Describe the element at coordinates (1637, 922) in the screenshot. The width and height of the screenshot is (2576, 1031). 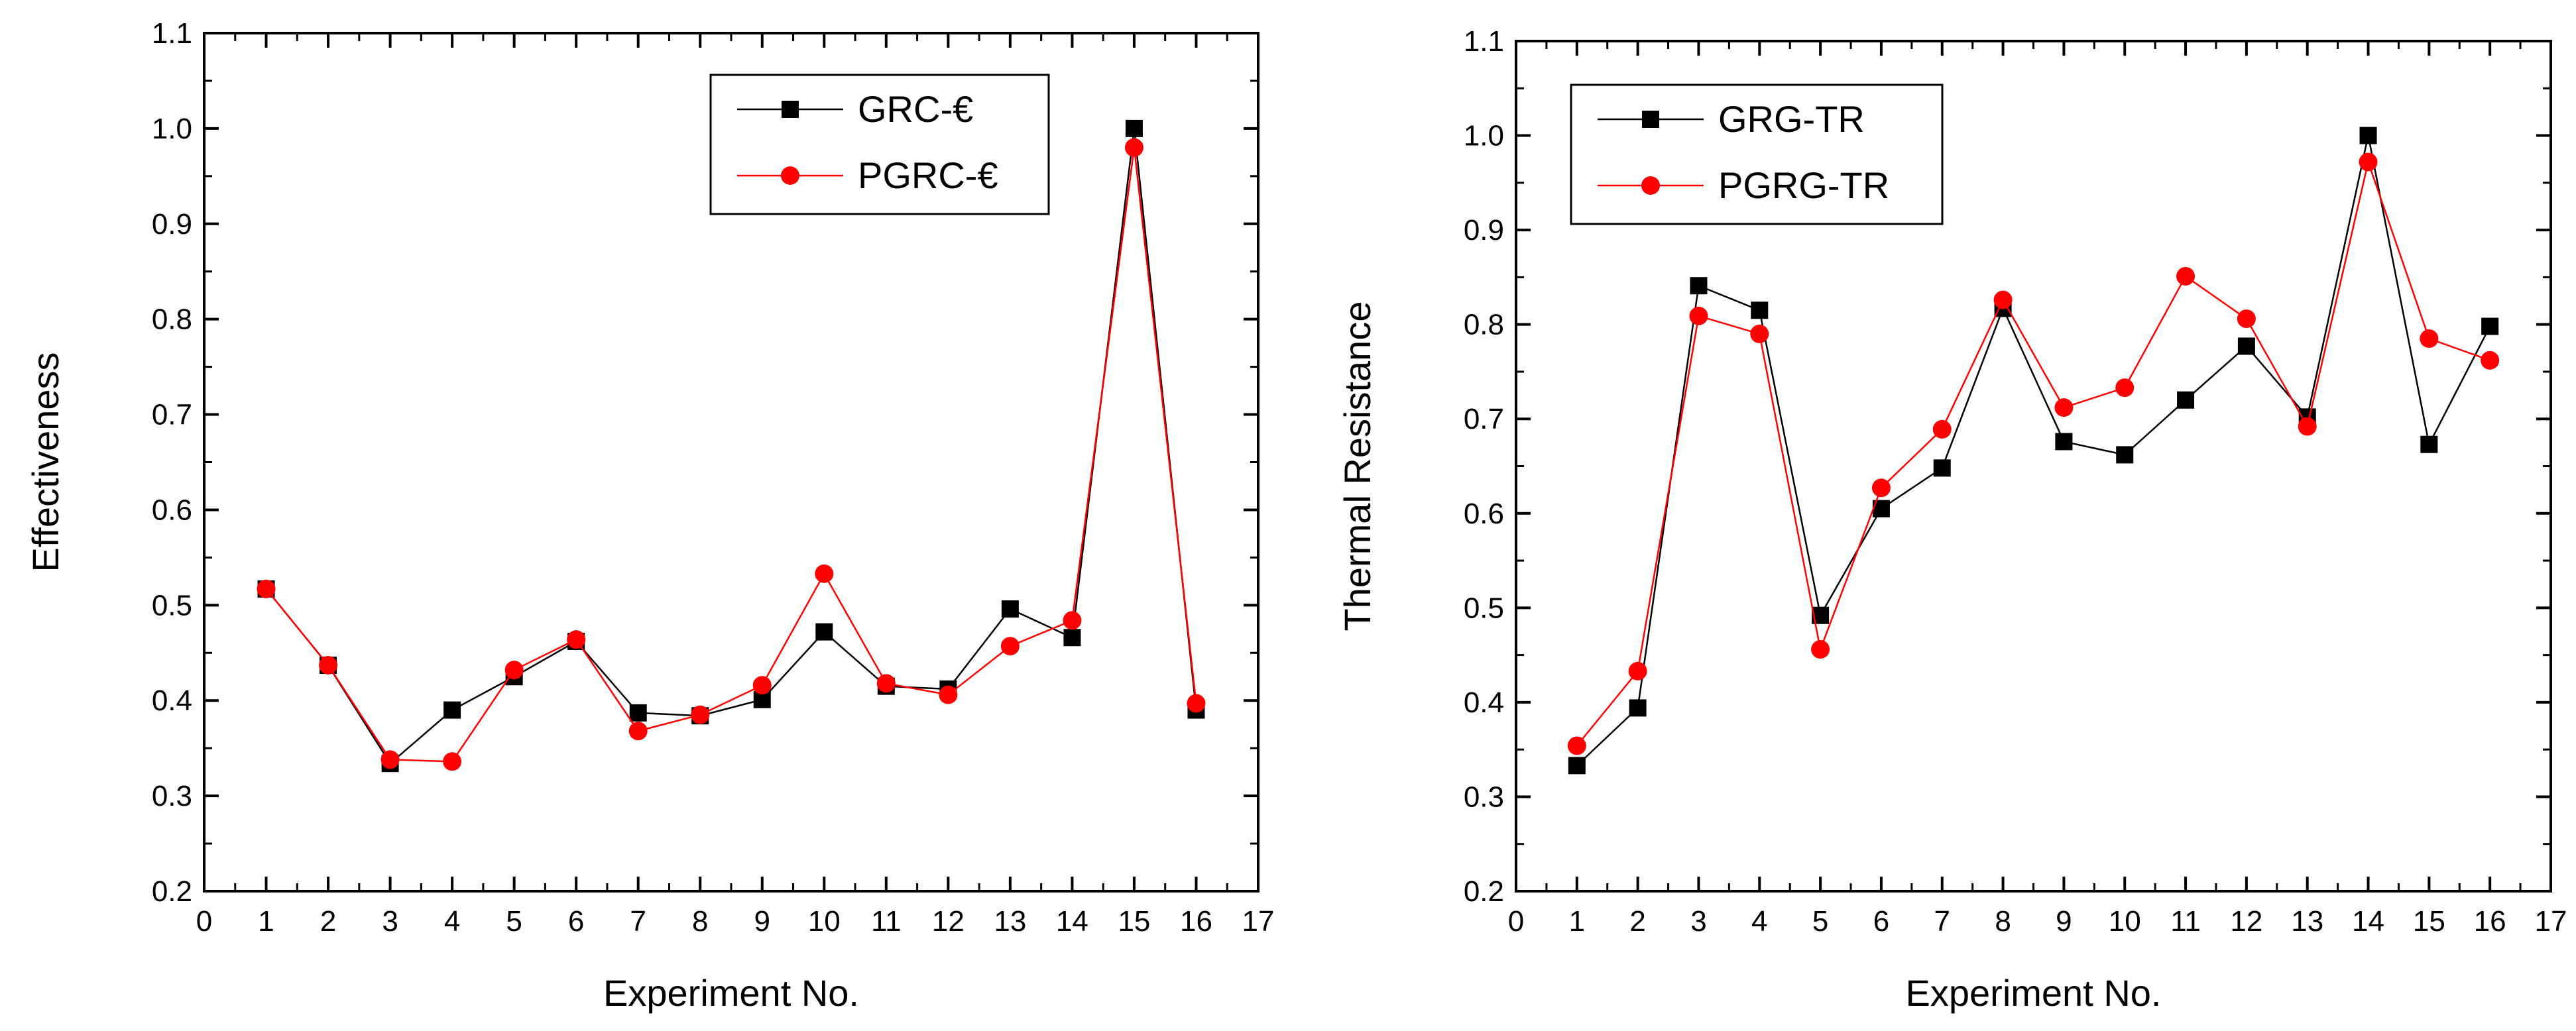
I see `x-tick-label: 2` at that location.